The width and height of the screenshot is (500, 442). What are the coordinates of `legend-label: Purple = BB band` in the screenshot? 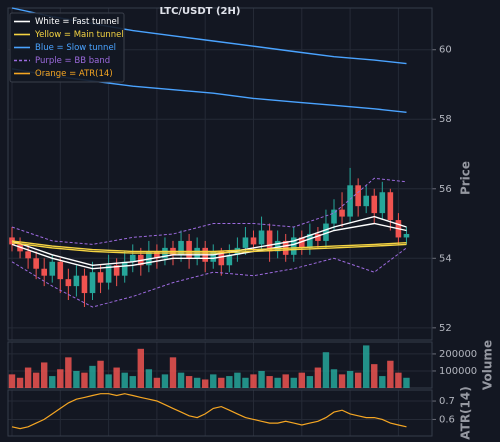 It's located at (72, 61).